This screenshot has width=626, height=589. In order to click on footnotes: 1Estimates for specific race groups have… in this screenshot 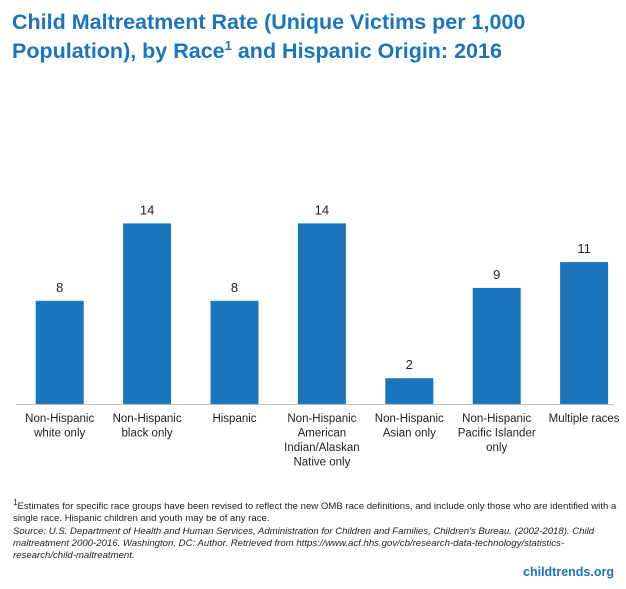, I will do `click(315, 530)`.